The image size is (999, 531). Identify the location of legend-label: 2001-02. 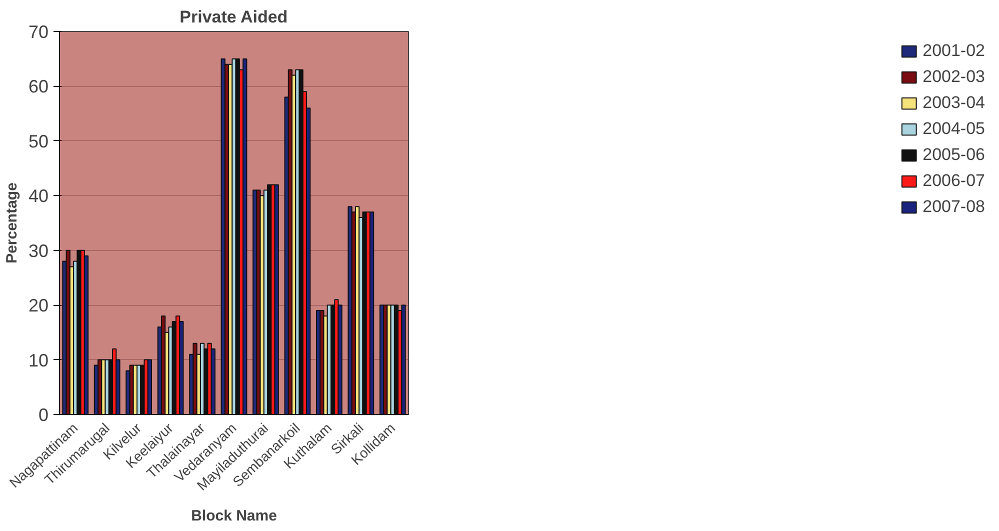
(953, 51).